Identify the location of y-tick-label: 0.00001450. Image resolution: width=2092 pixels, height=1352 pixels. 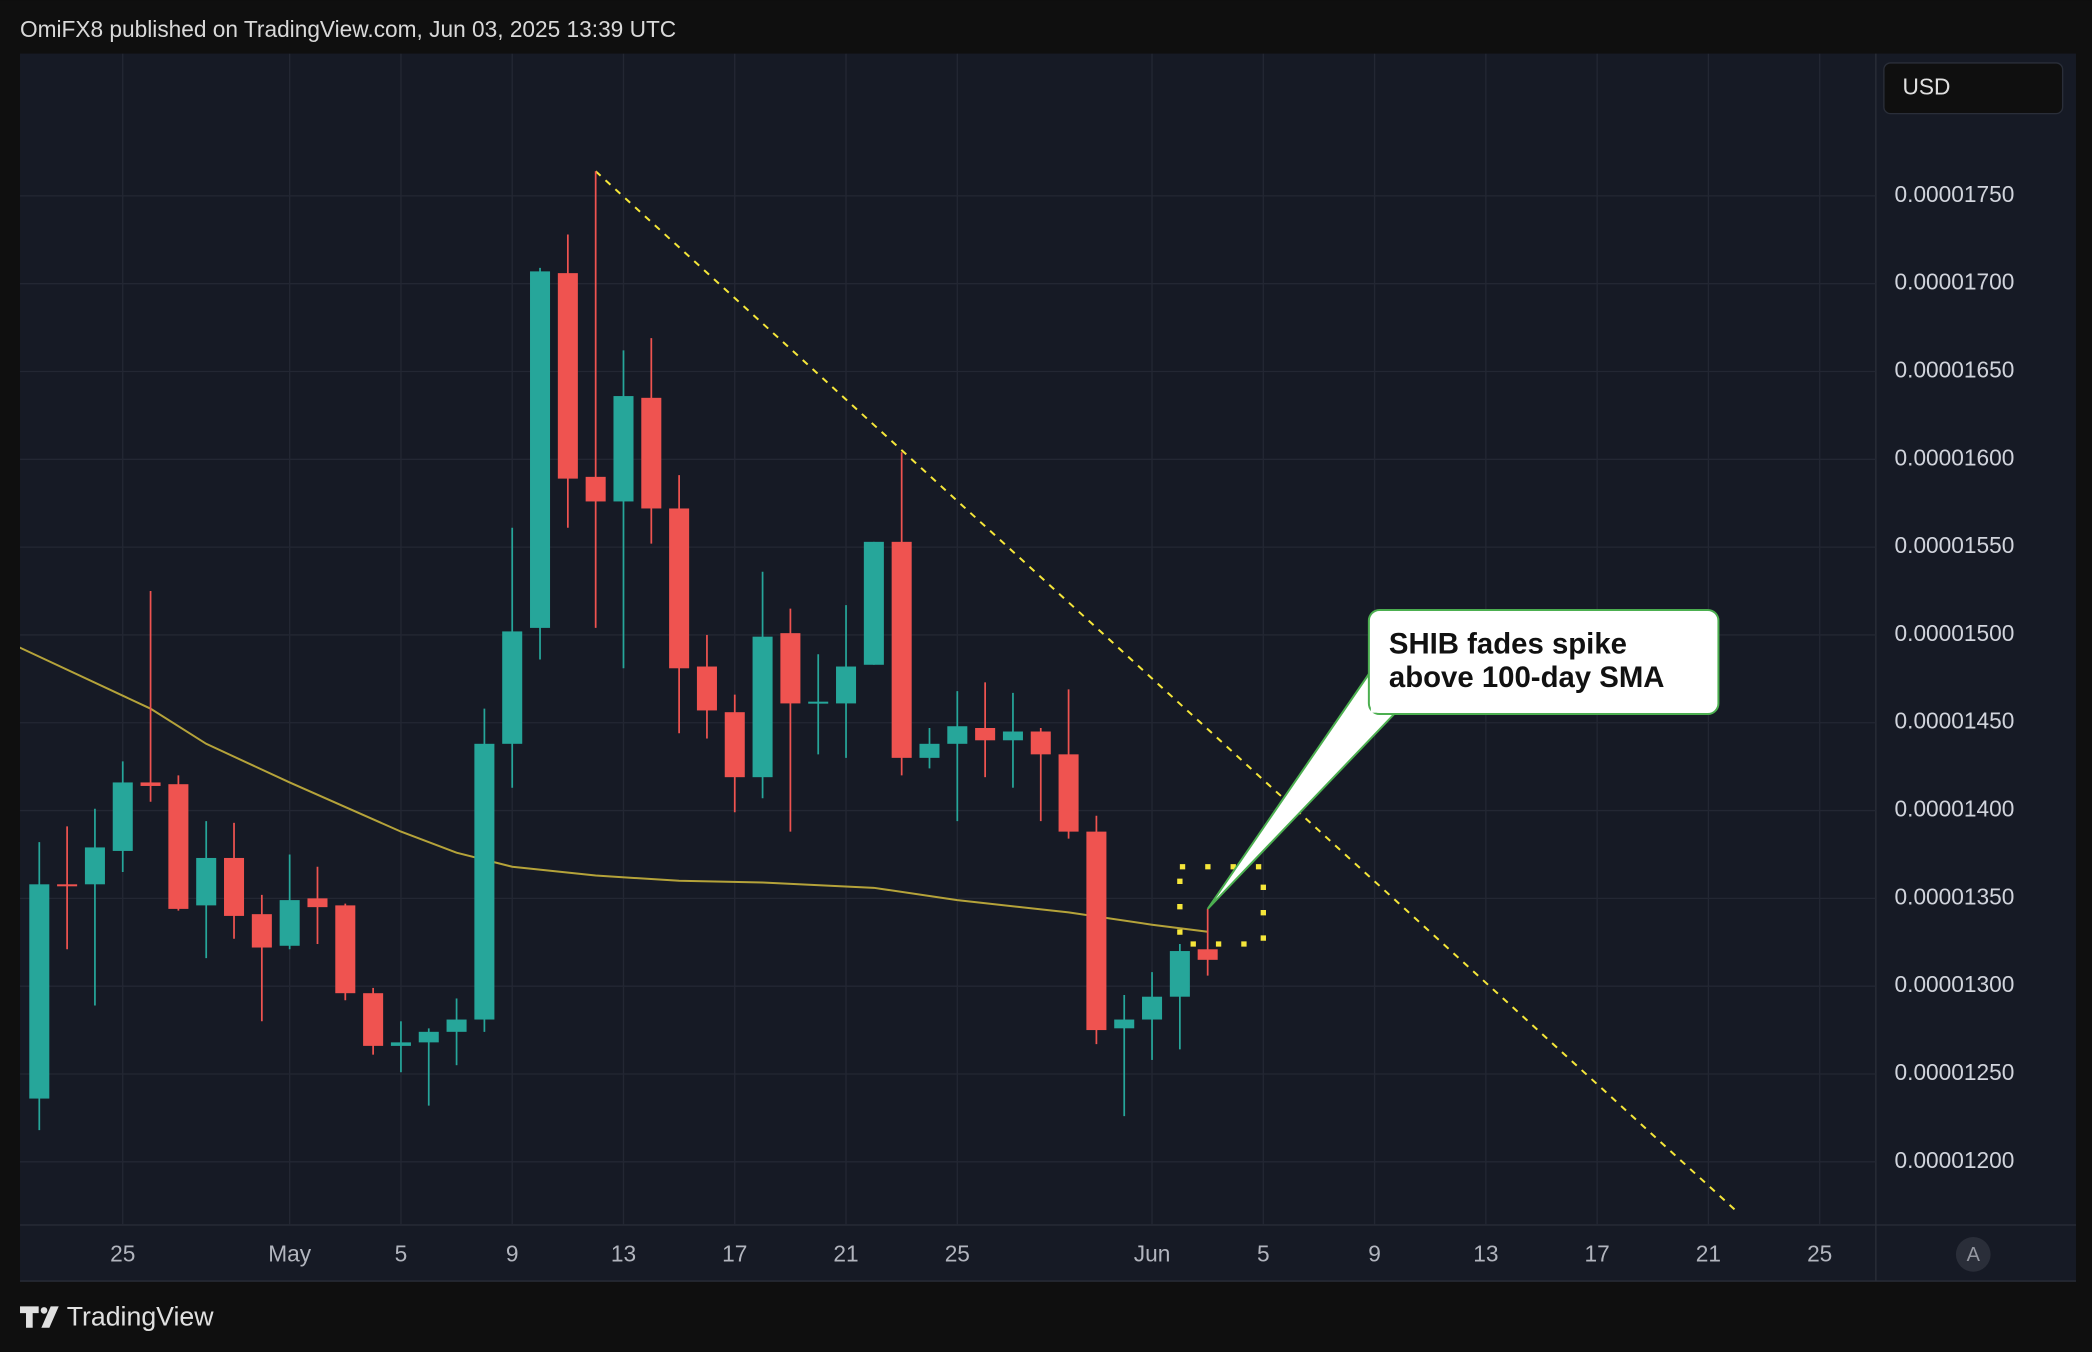
(1955, 721).